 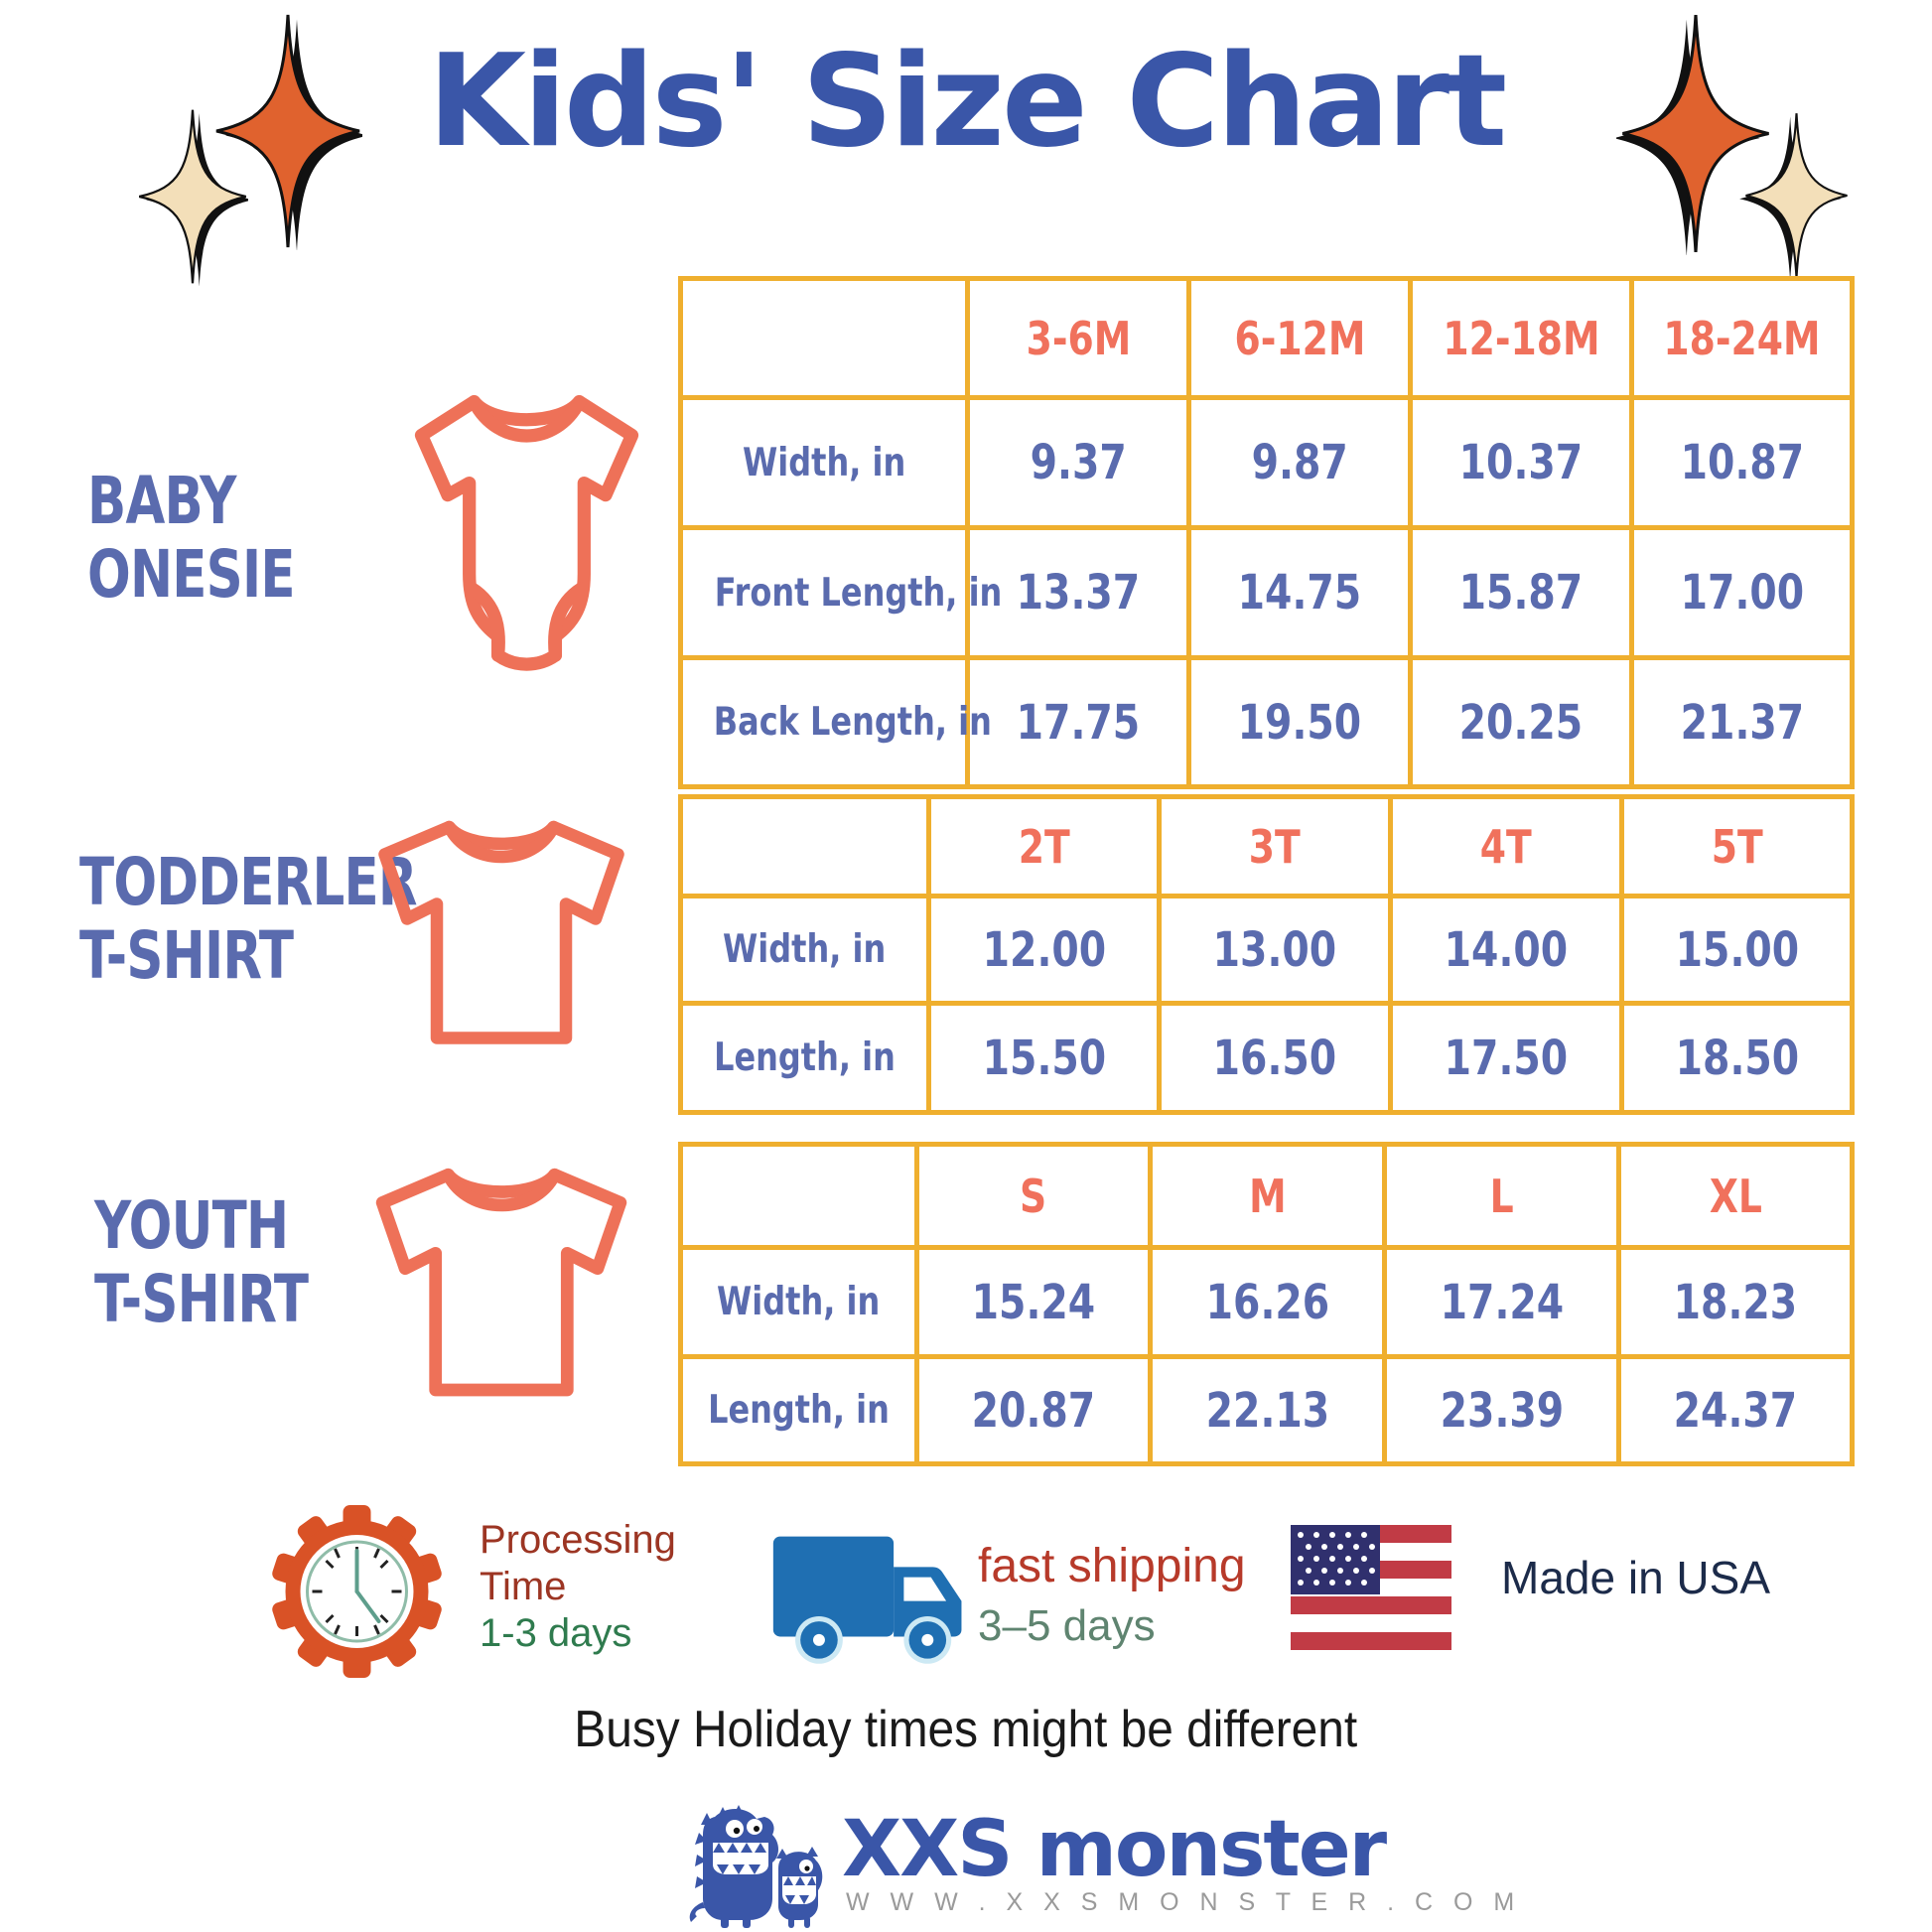 What do you see at coordinates (1737, 950) in the screenshot?
I see `size-value-cell: 15.00` at bounding box center [1737, 950].